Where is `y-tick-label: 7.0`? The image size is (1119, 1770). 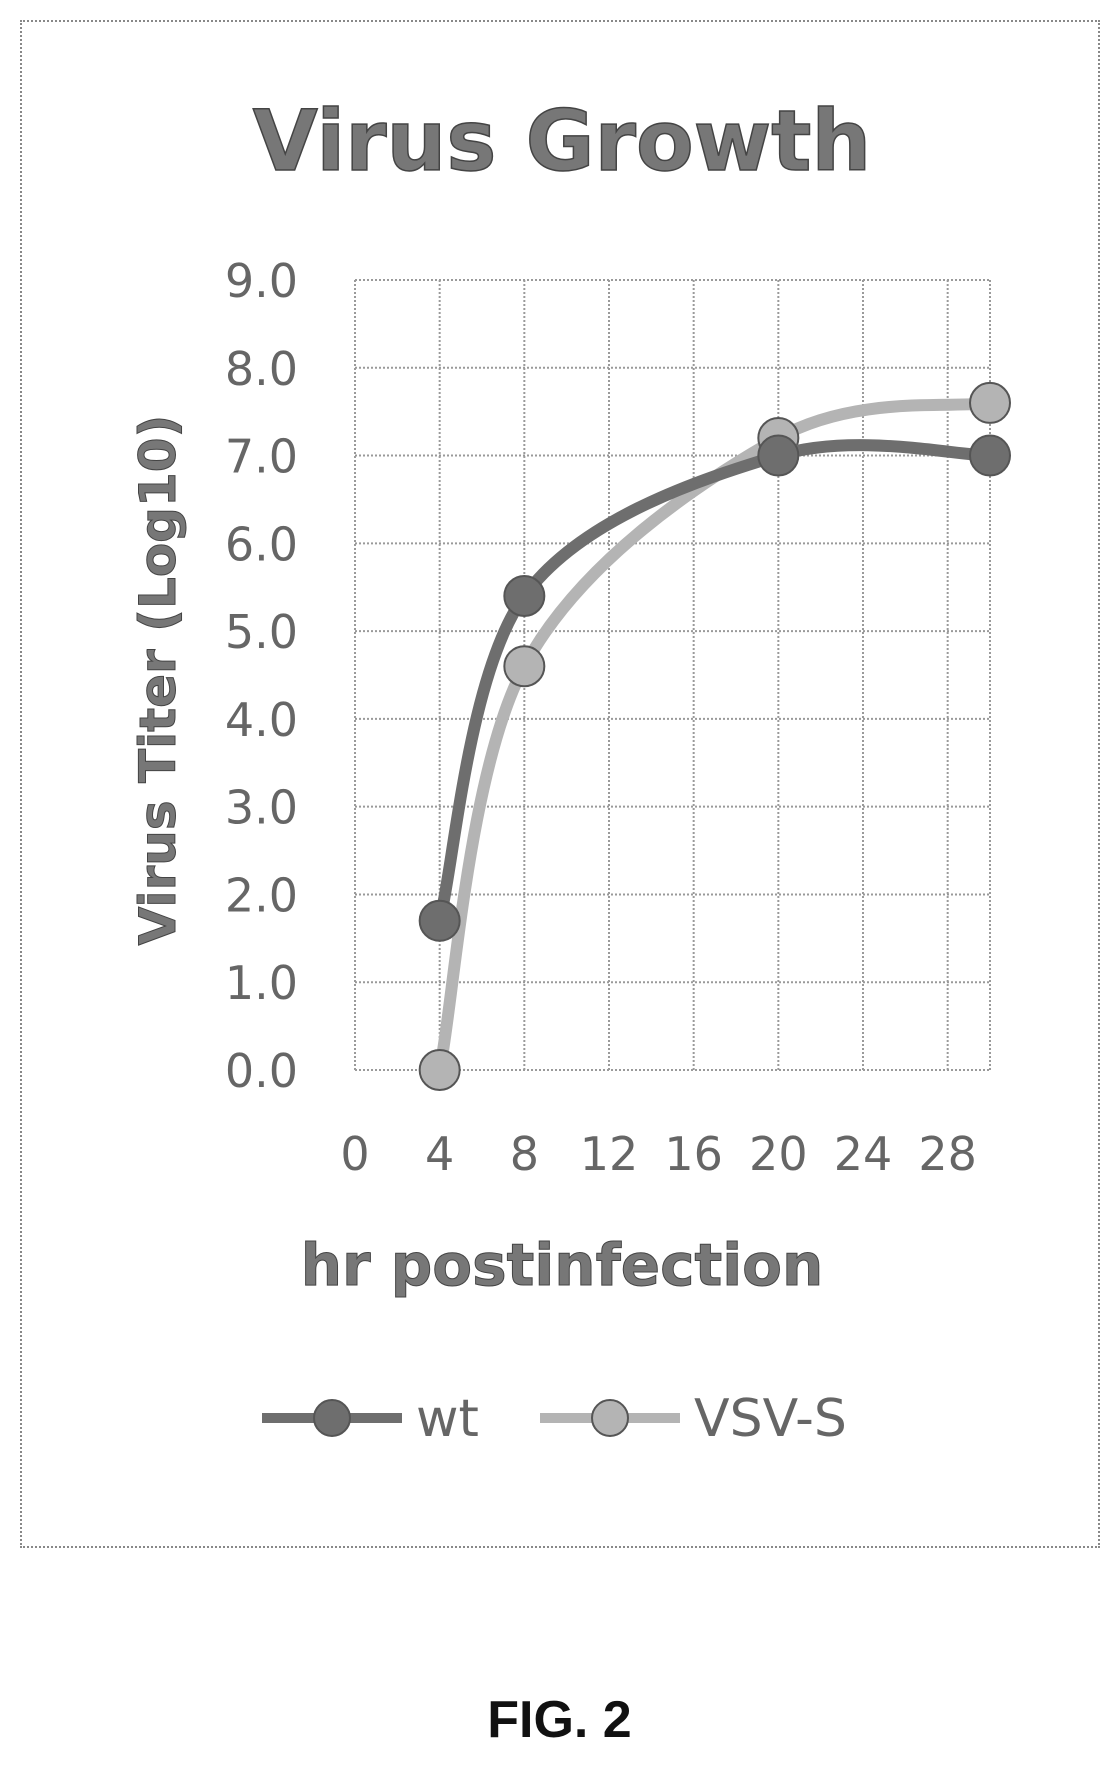
y-tick-label: 7.0 is located at coordinates (261, 457).